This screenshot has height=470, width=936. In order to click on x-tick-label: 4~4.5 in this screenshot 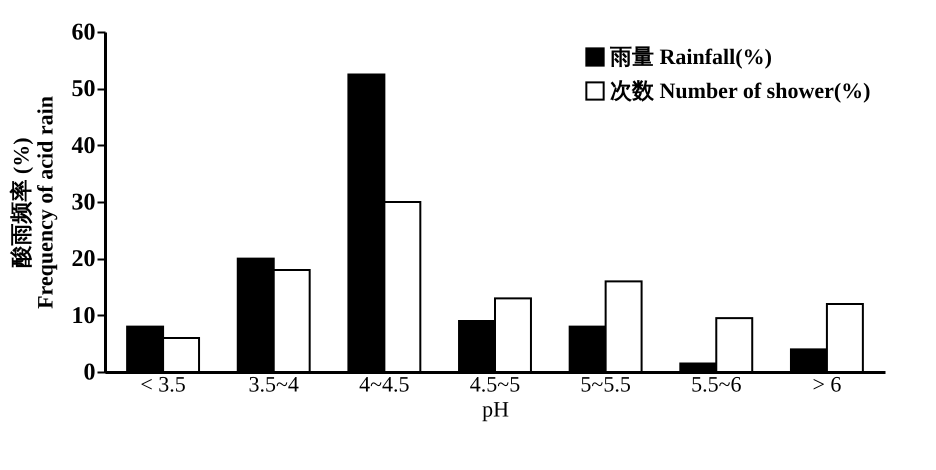, I will do `click(384, 384)`.